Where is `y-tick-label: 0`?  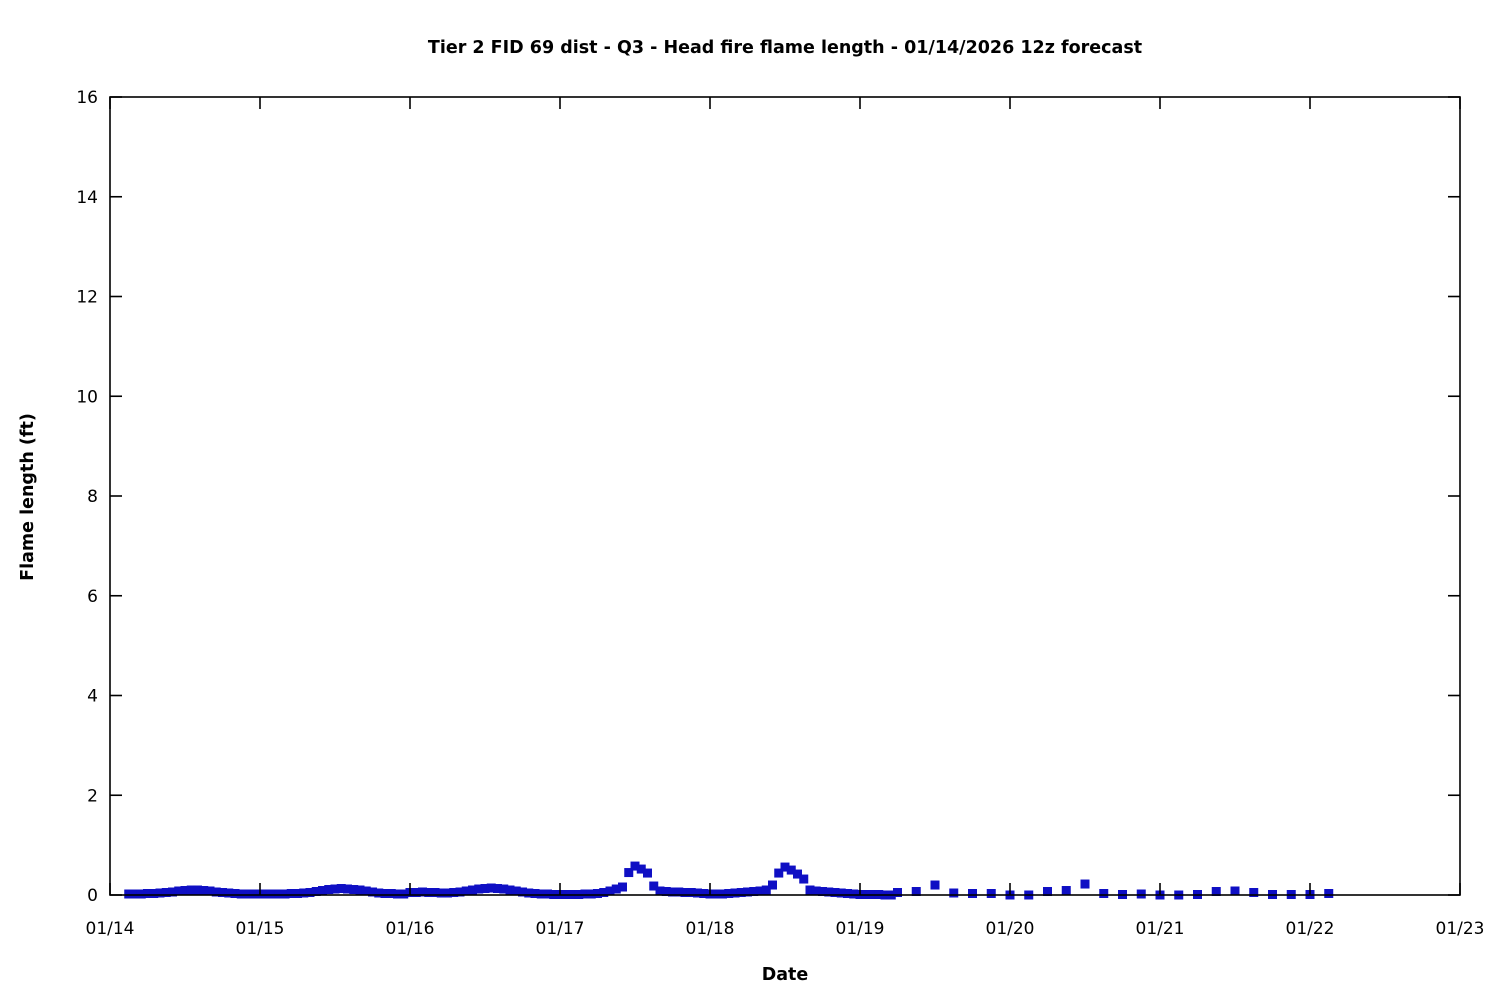 y-tick-label: 0 is located at coordinates (92, 896).